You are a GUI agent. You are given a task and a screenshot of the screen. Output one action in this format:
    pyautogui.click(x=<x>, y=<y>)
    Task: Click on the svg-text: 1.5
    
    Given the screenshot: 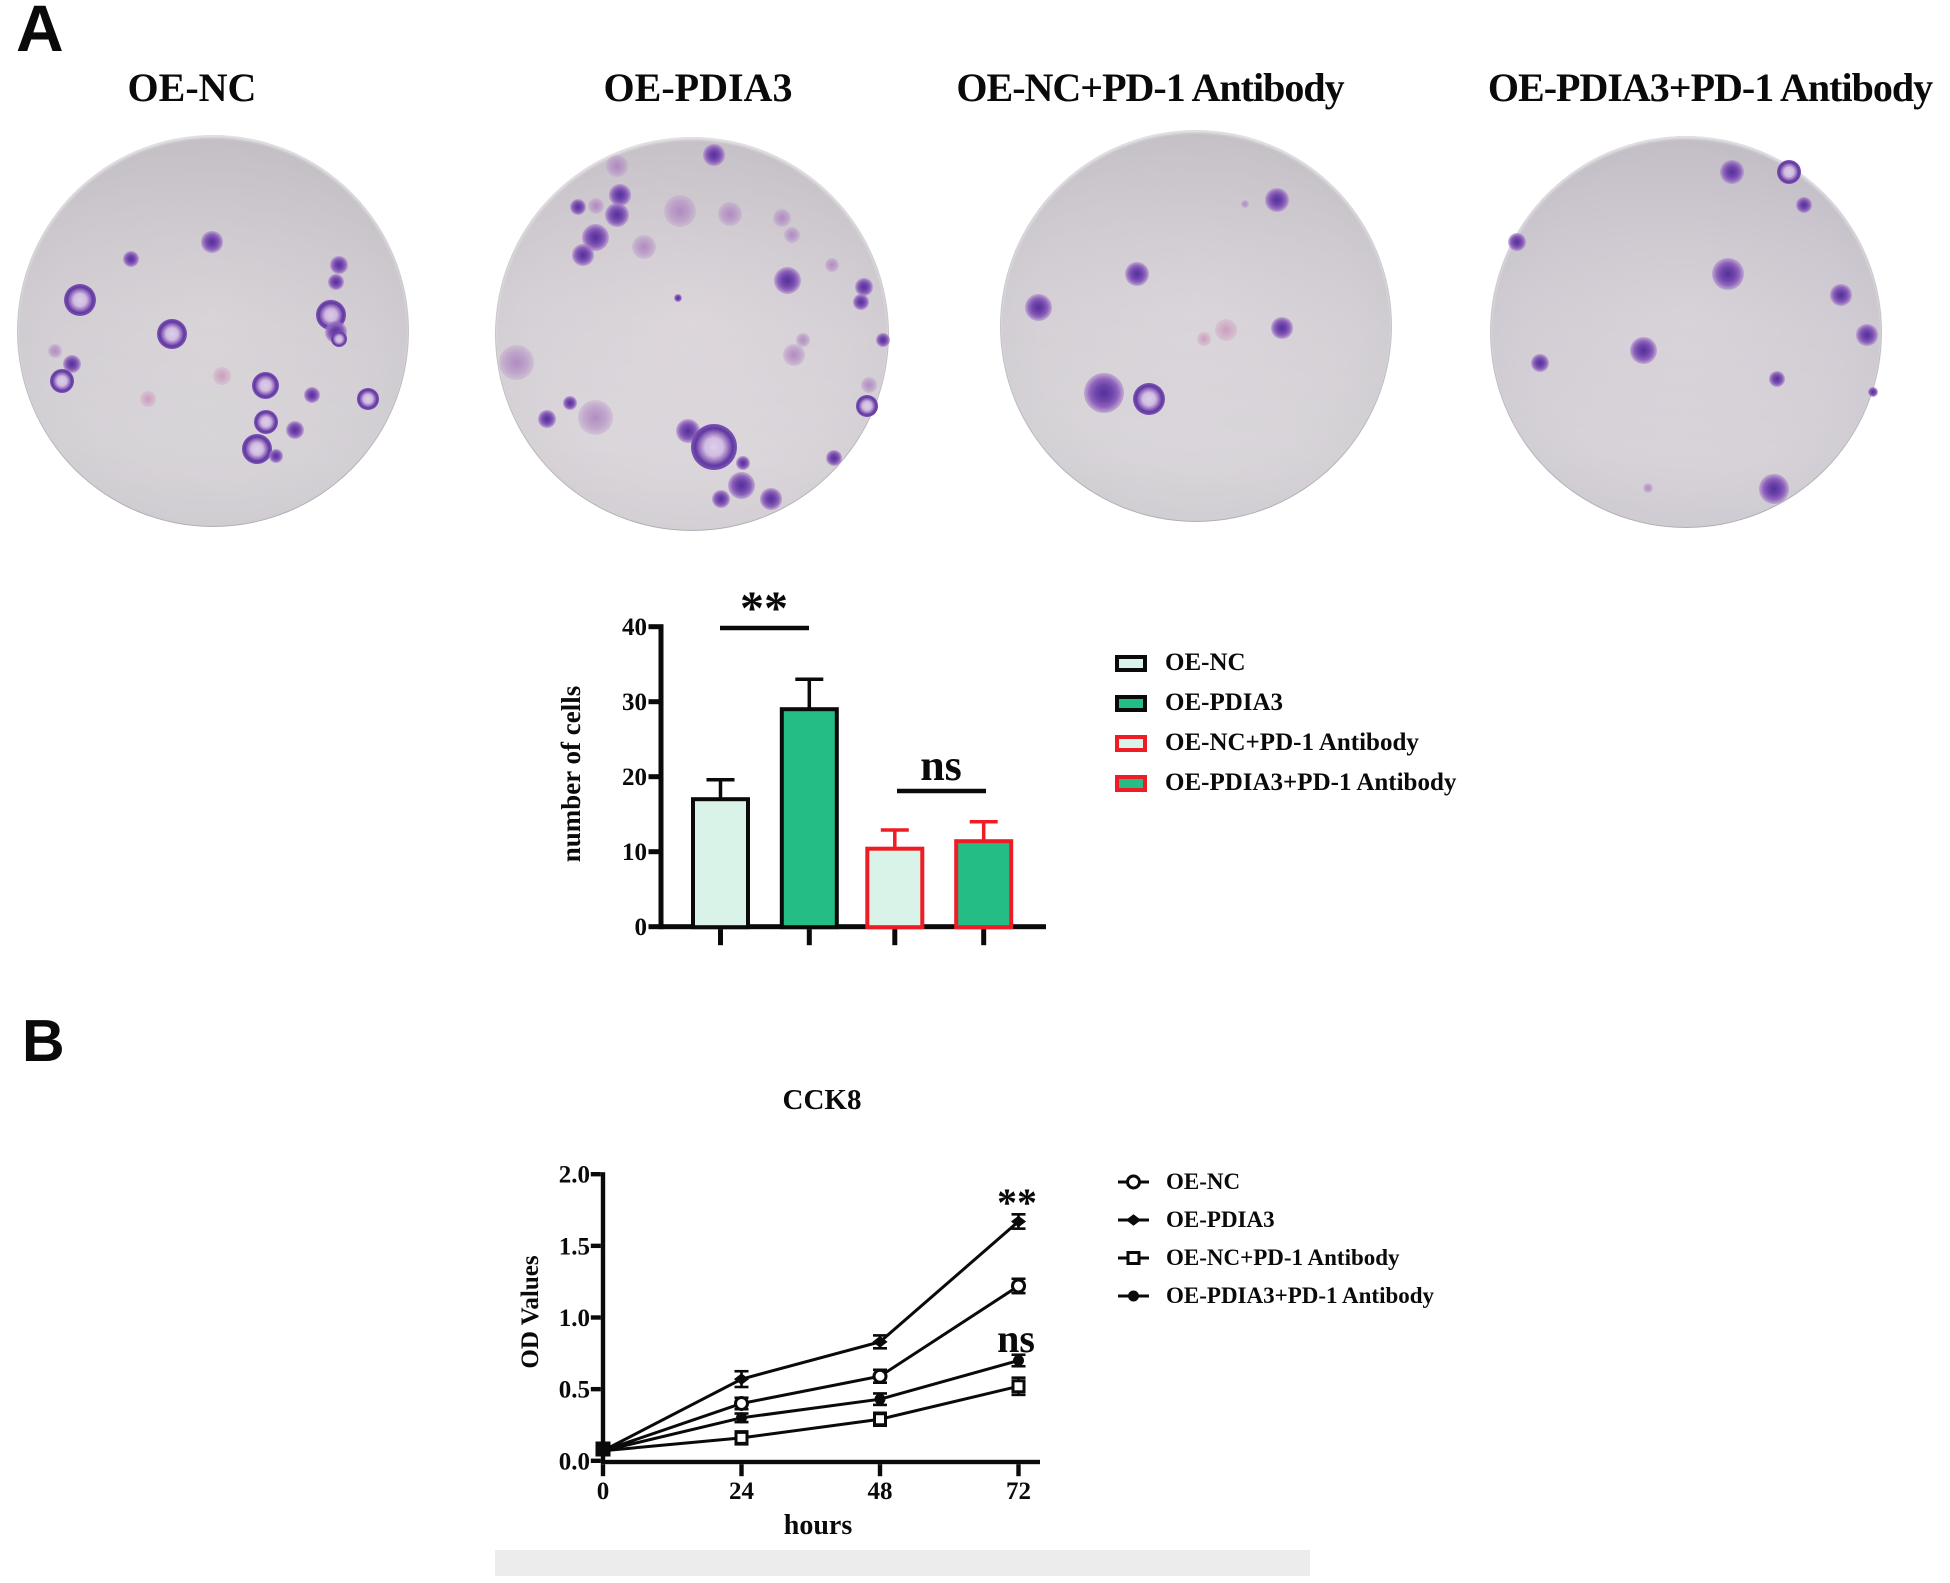 What is the action you would take?
    pyautogui.click(x=574, y=1246)
    